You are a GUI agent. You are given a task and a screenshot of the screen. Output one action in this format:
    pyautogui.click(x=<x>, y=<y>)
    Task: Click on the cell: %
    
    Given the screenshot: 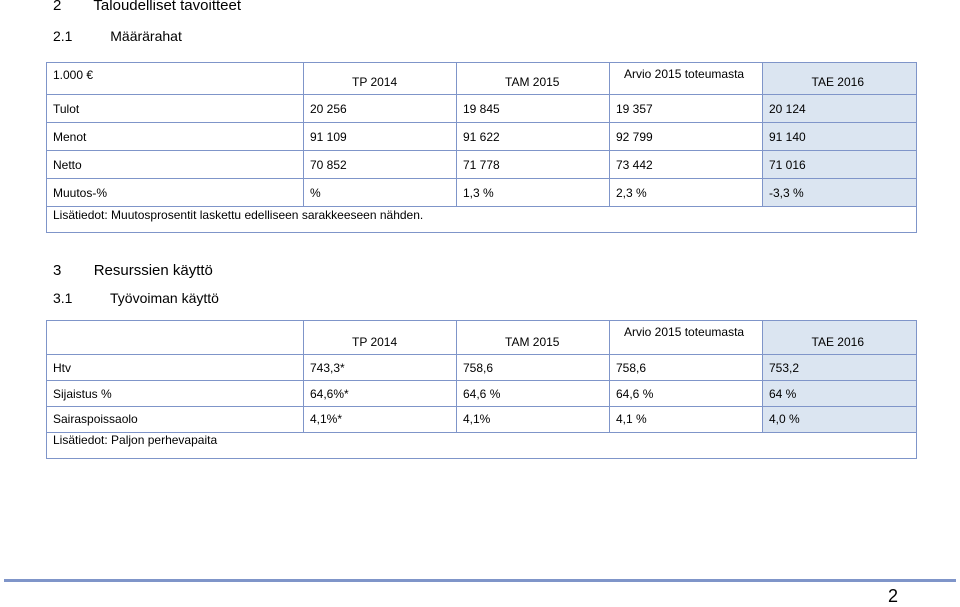 What is the action you would take?
    pyautogui.click(x=380, y=192)
    